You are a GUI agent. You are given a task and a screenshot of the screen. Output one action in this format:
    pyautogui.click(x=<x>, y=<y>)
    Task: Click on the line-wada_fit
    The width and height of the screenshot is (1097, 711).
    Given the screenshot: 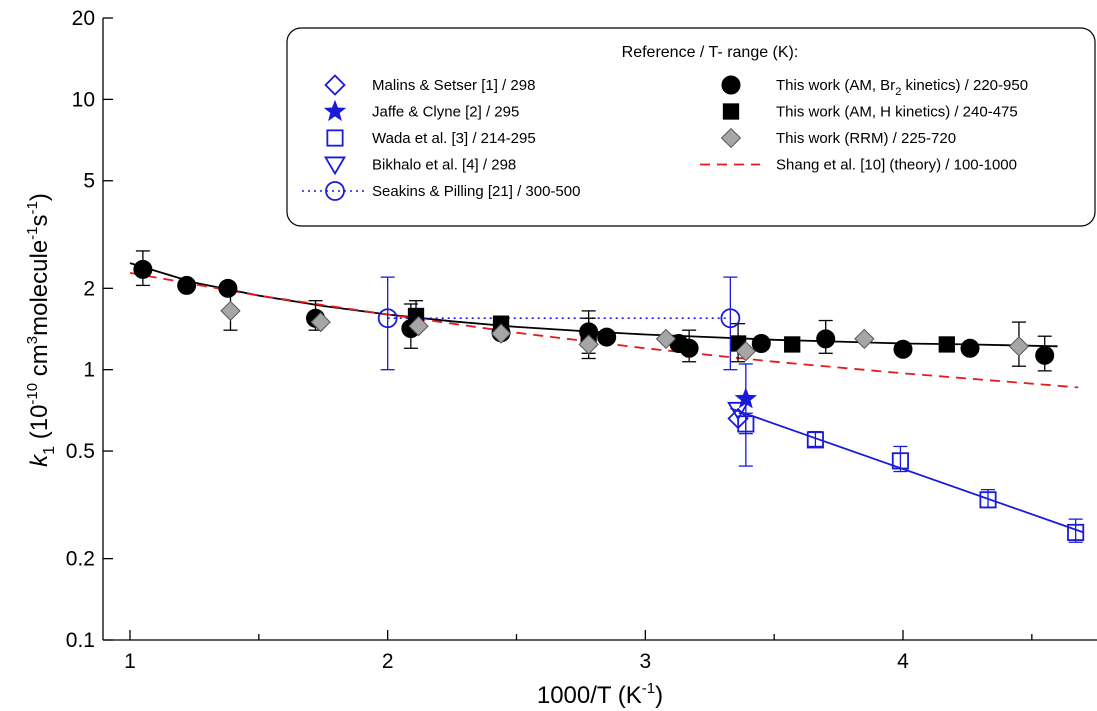 What is the action you would take?
    pyautogui.click(x=907, y=470)
    